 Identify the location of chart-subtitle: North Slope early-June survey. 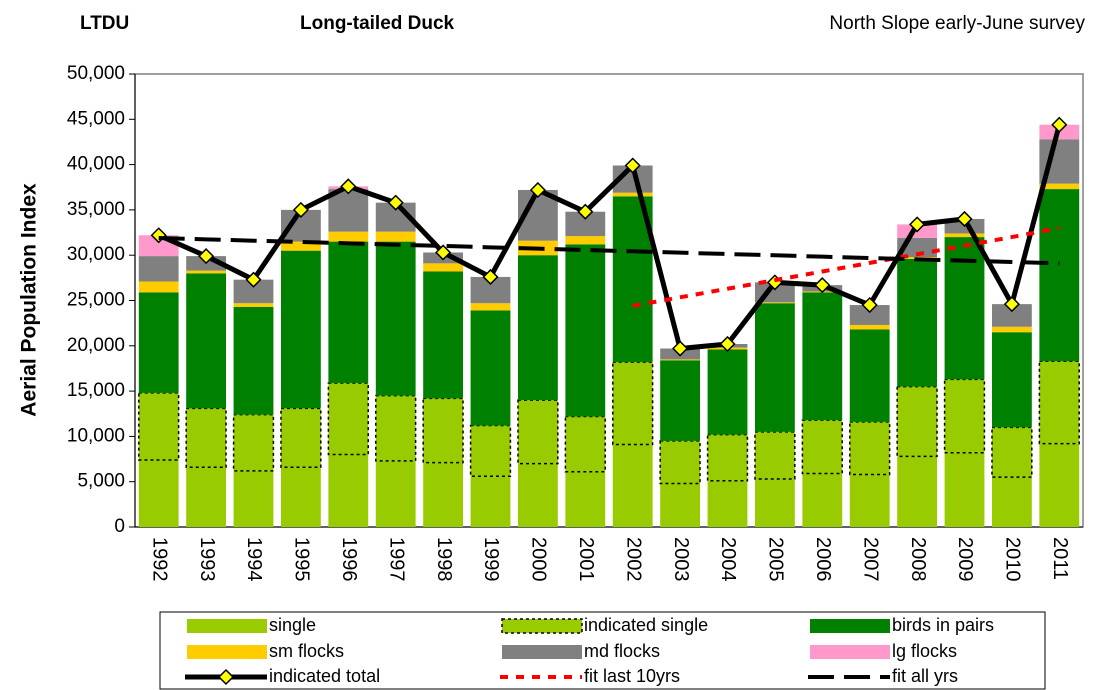
(957, 23).